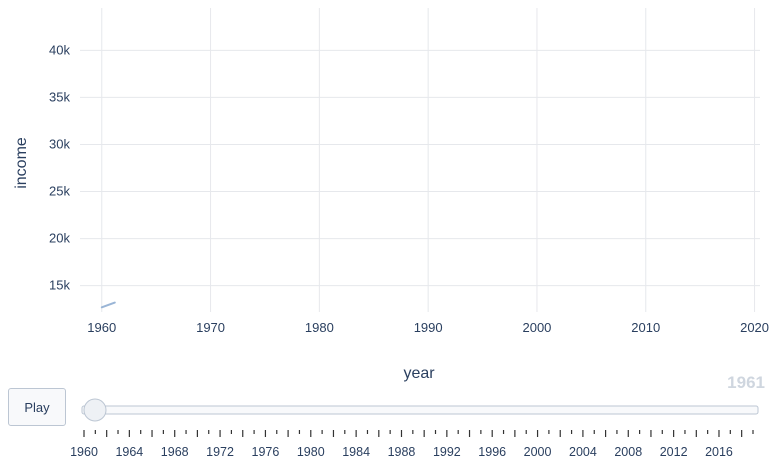 This screenshot has width=778, height=463. I want to click on slider-ticks, so click(418, 433).